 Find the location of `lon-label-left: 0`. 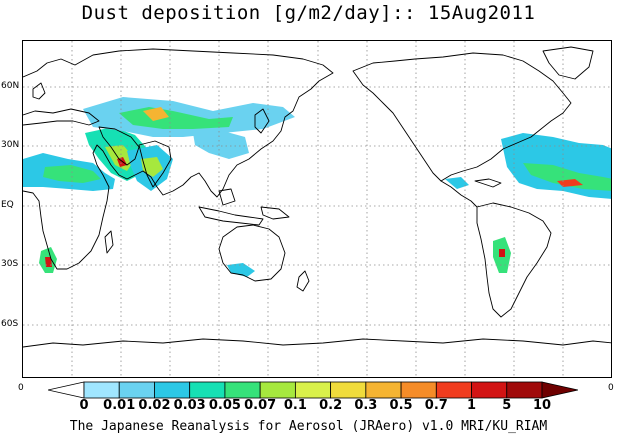

lon-label-left: 0 is located at coordinates (21, 388).